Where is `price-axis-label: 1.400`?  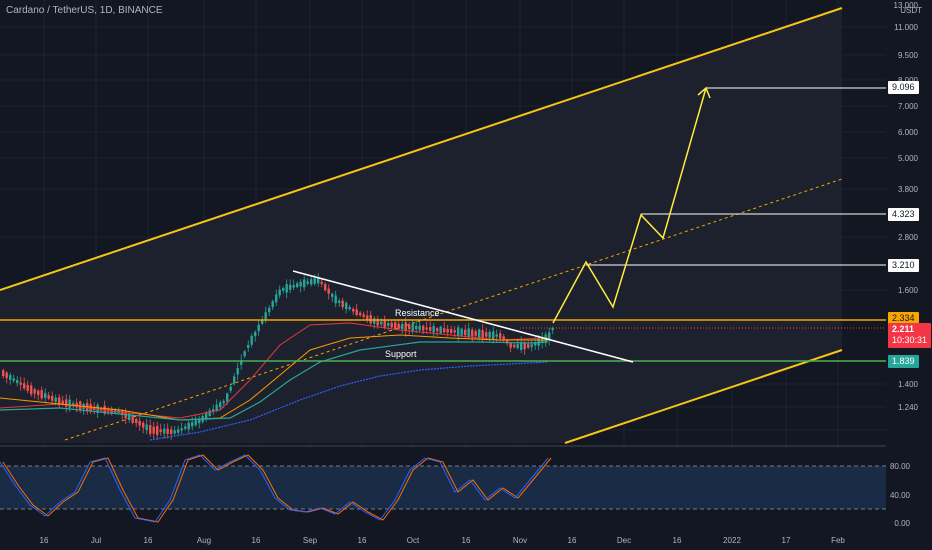
price-axis-label: 1.400 is located at coordinates (908, 384).